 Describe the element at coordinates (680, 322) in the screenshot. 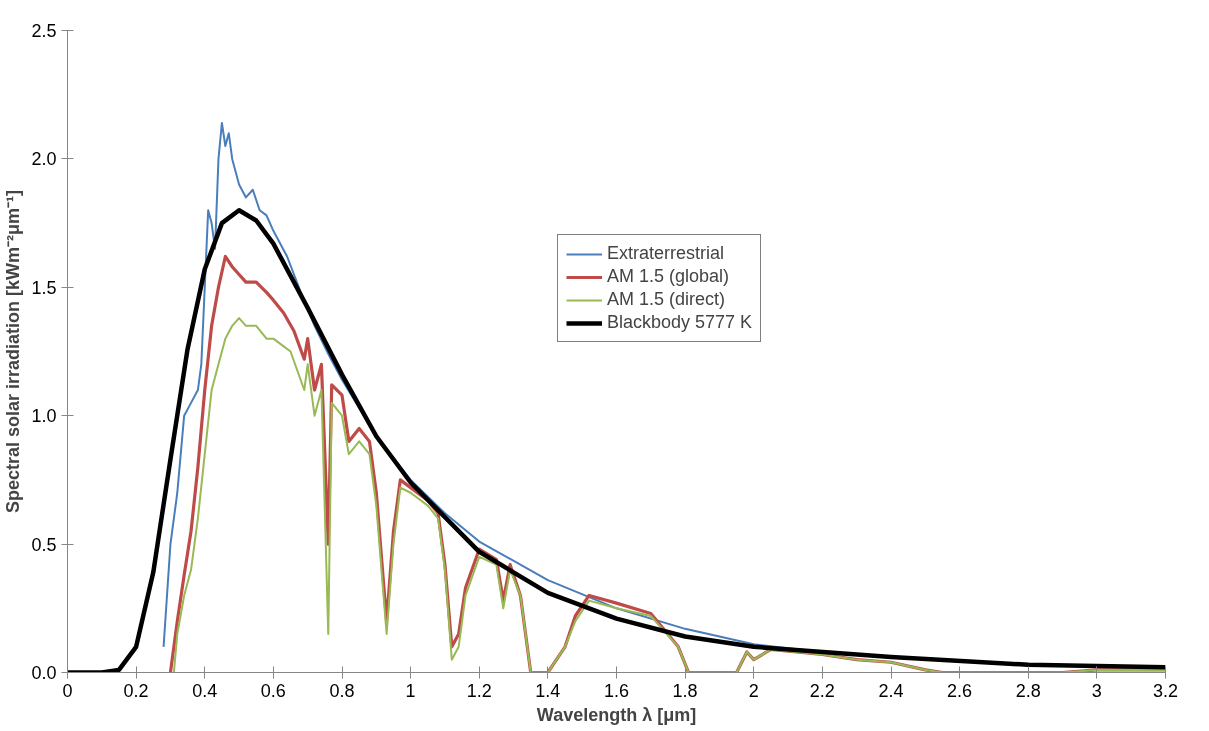

I see `legend-label: Blackbody 5777 K` at that location.